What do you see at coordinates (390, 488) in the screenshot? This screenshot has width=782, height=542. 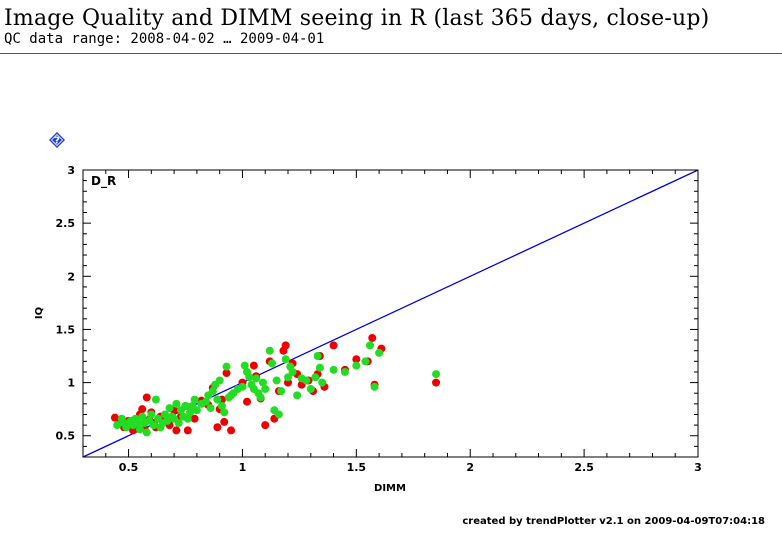 I see `x-axis-label: DIMM` at bounding box center [390, 488].